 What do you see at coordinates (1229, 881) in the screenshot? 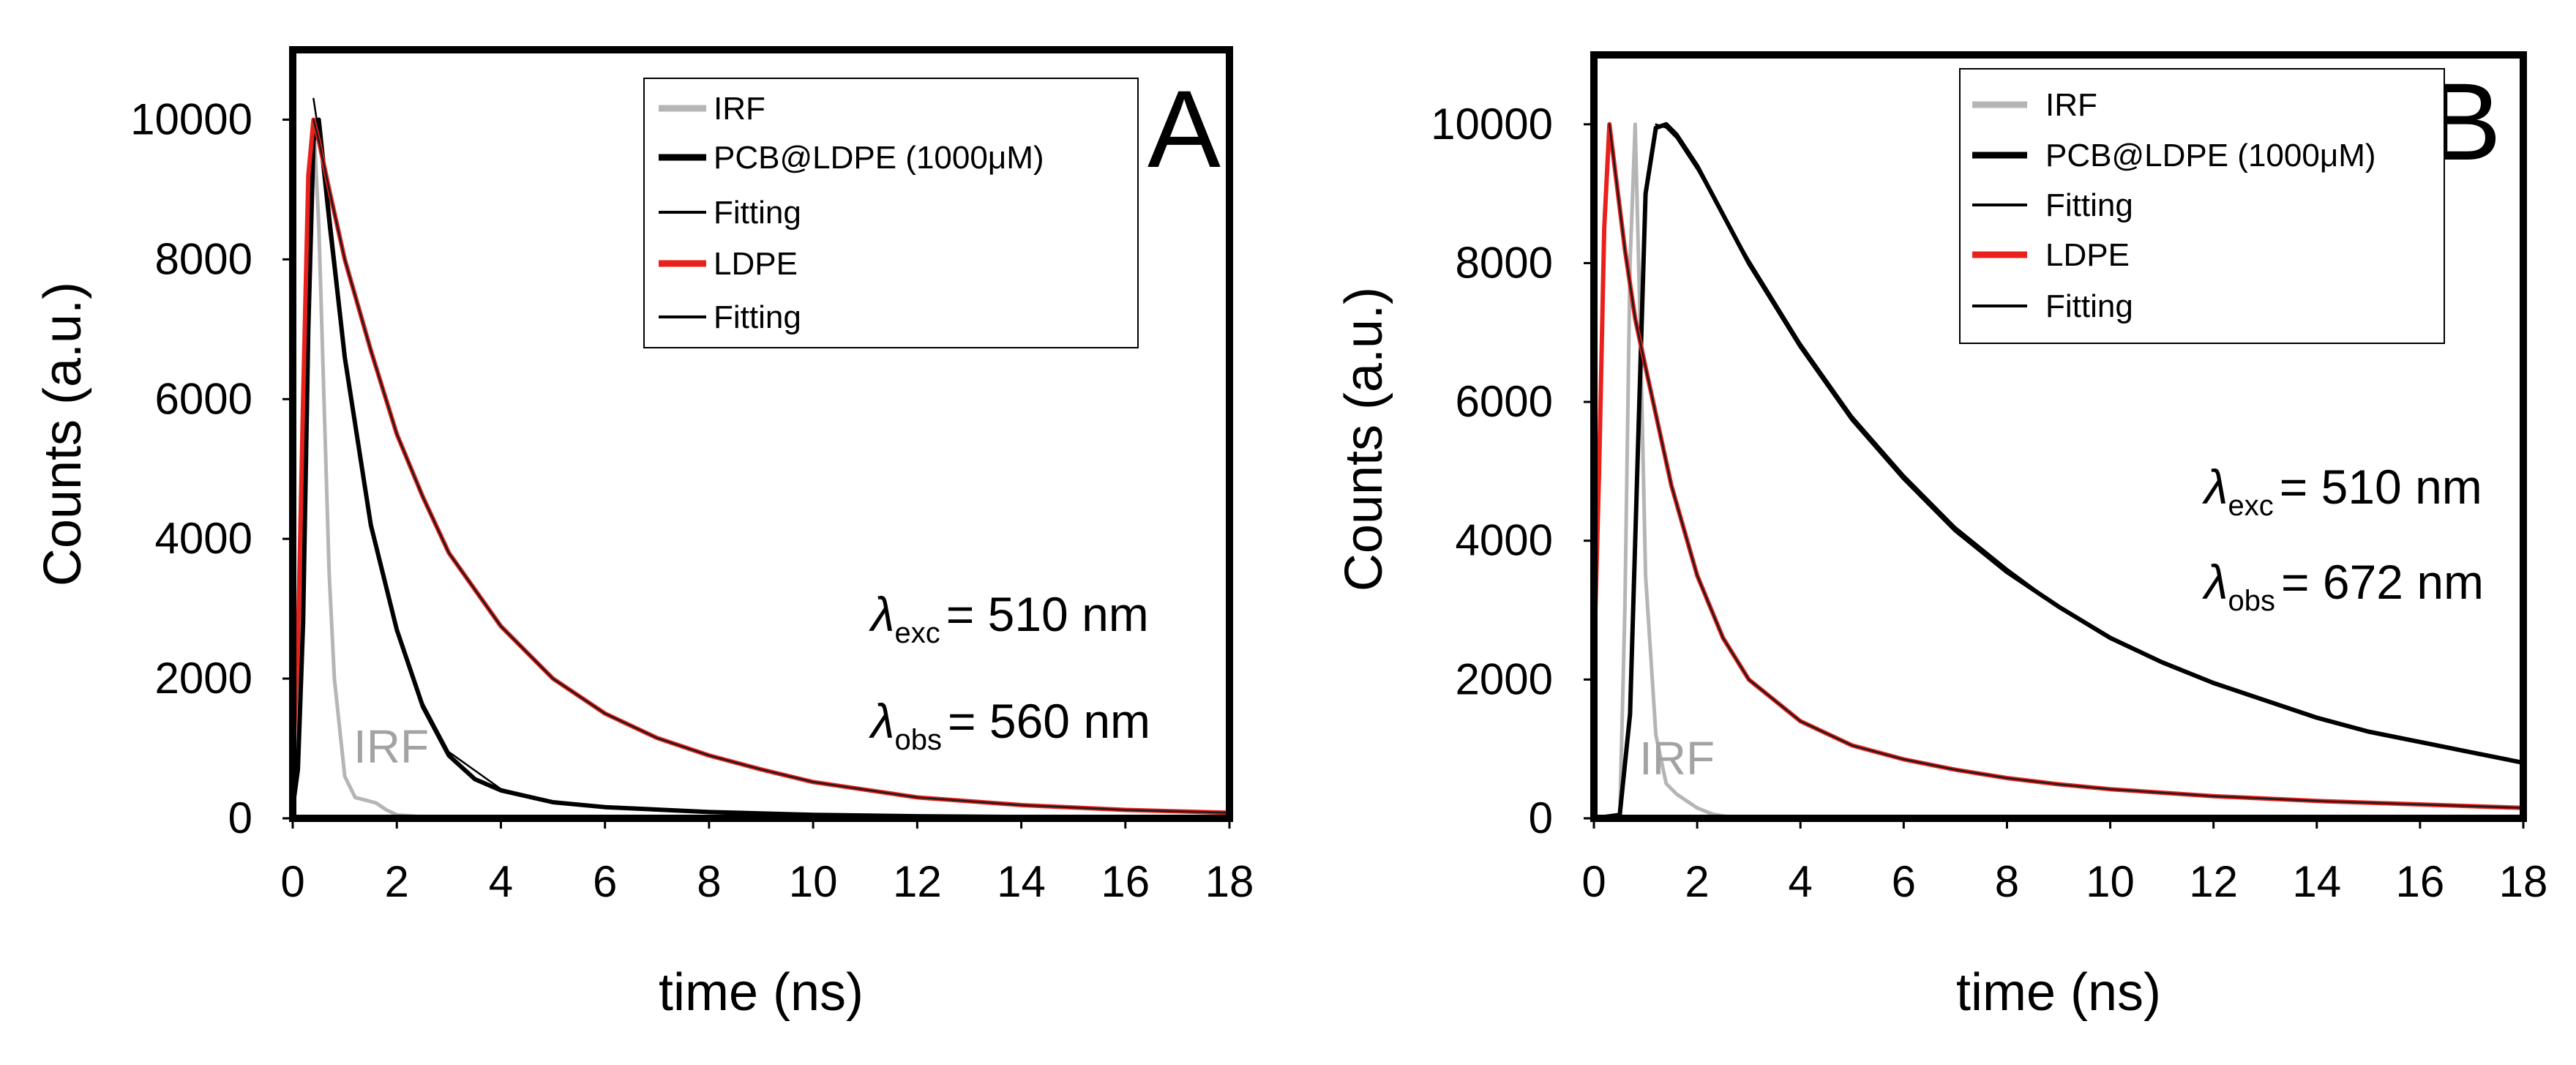
I see `panel-a-x-tick-label: 18` at bounding box center [1229, 881].